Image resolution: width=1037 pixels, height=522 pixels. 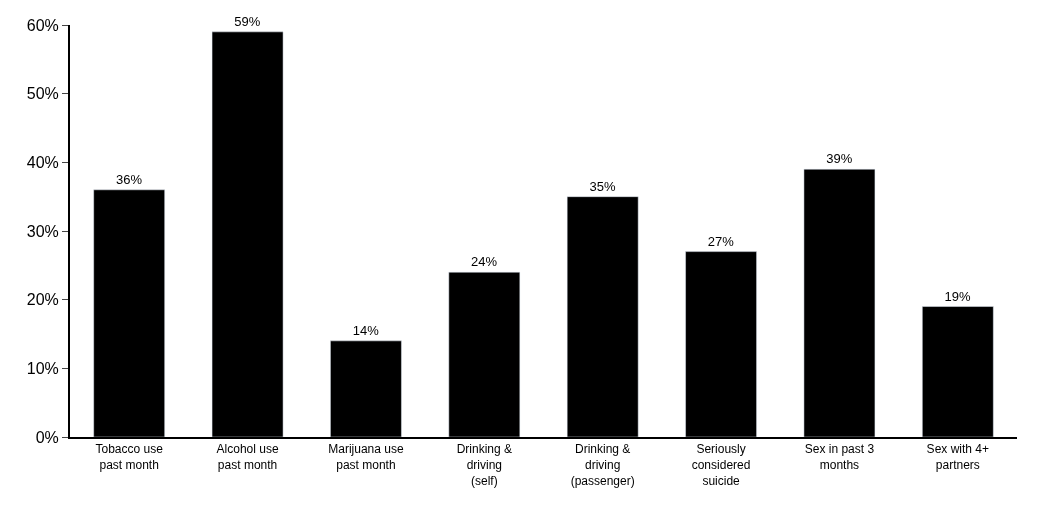 I want to click on y-tick-label: 10%, so click(x=42, y=368).